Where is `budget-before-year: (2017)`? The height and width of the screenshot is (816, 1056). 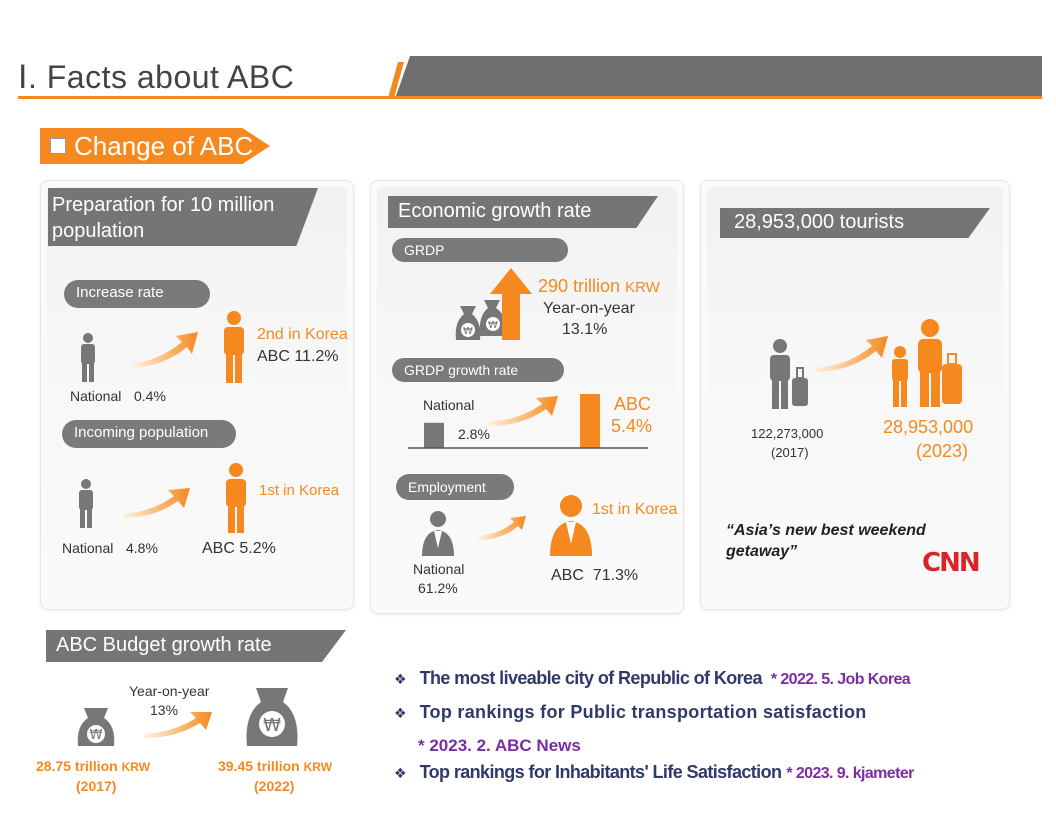 budget-before-year: (2017) is located at coordinates (96, 786).